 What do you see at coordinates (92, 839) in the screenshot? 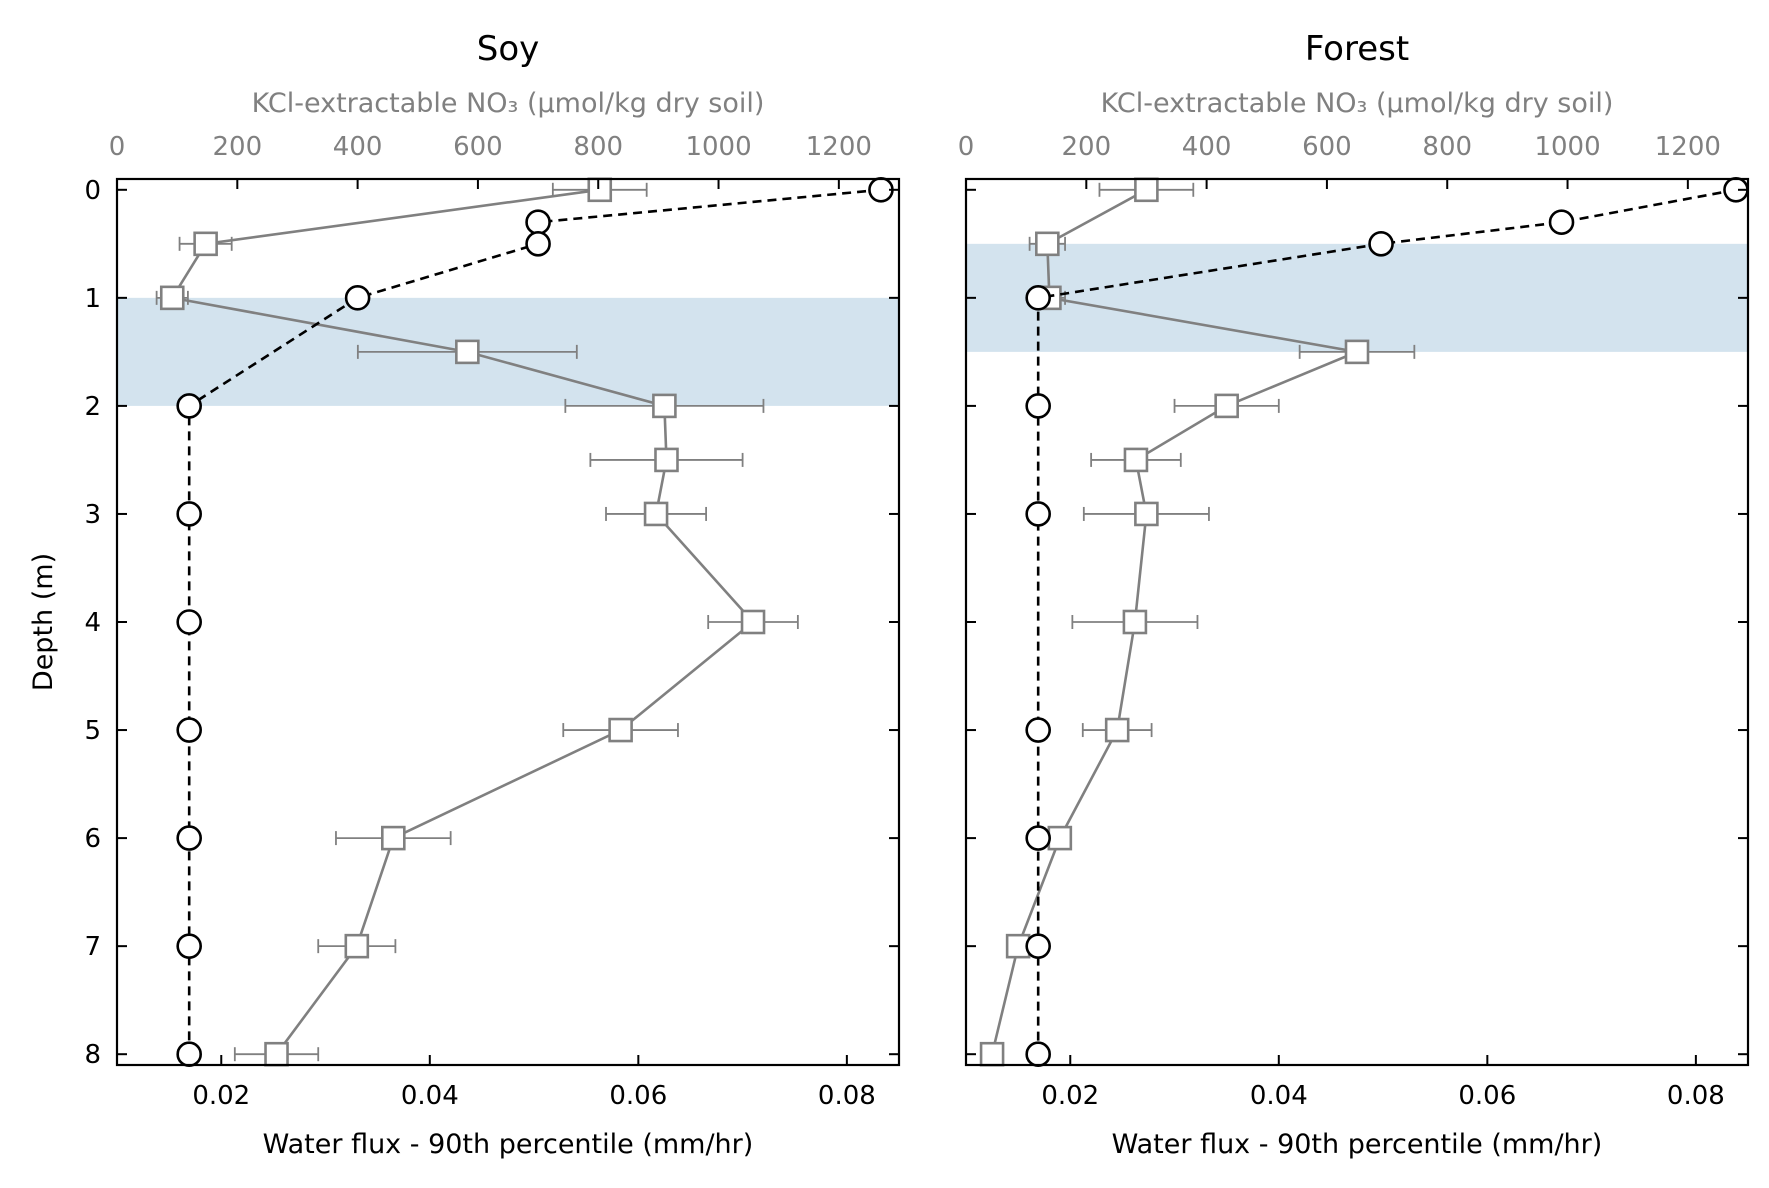
I see `y-tick-label: 6` at bounding box center [92, 839].